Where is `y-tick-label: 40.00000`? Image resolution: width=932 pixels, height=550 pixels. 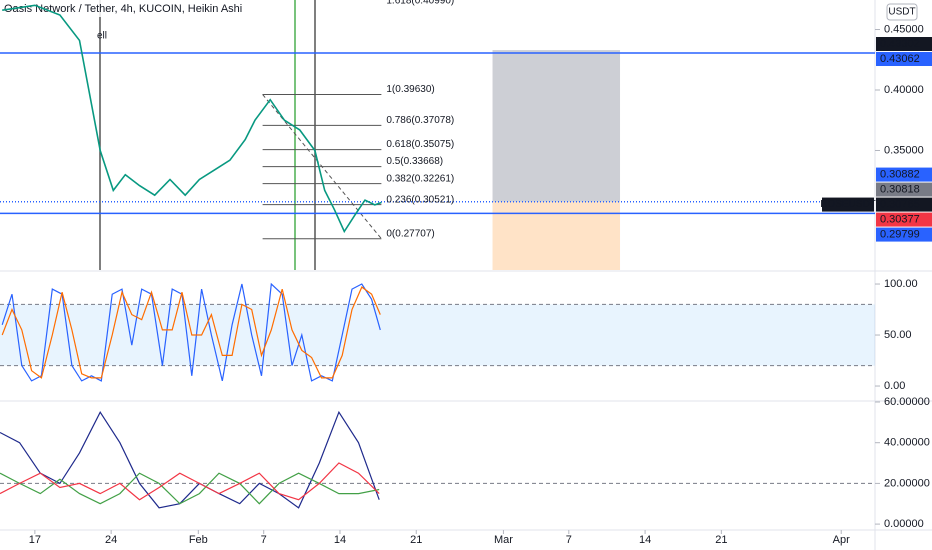 y-tick-label: 40.00000 is located at coordinates (907, 443).